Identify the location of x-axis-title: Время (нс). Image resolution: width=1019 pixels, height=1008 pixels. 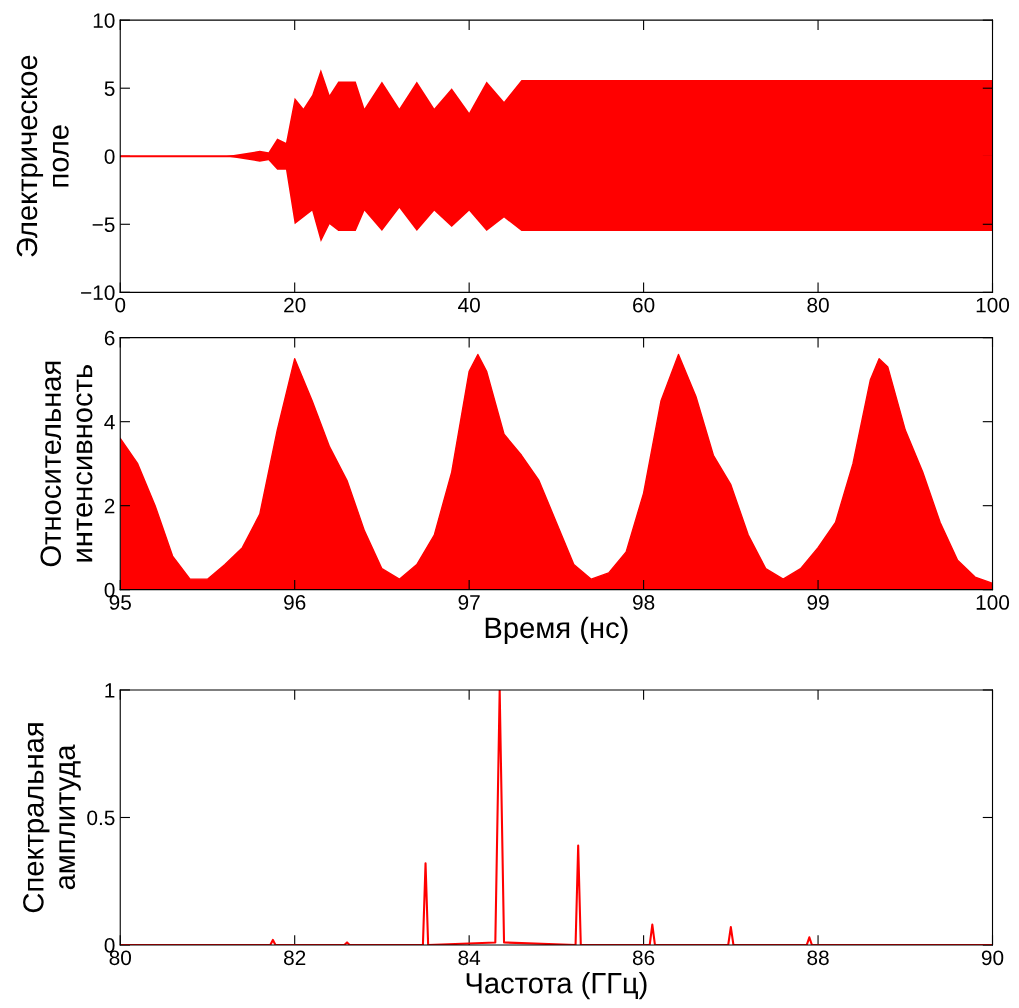
(556, 630).